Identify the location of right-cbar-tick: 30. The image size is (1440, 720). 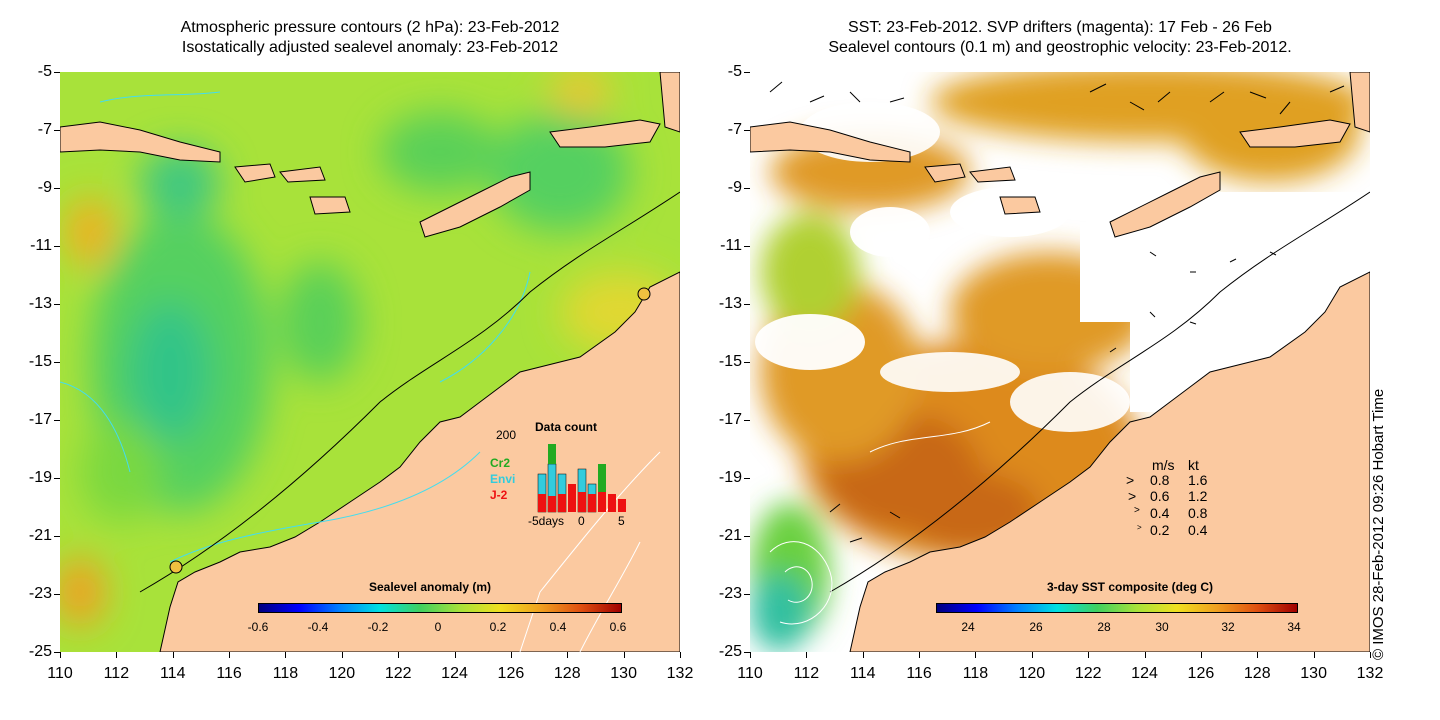
(1162, 627).